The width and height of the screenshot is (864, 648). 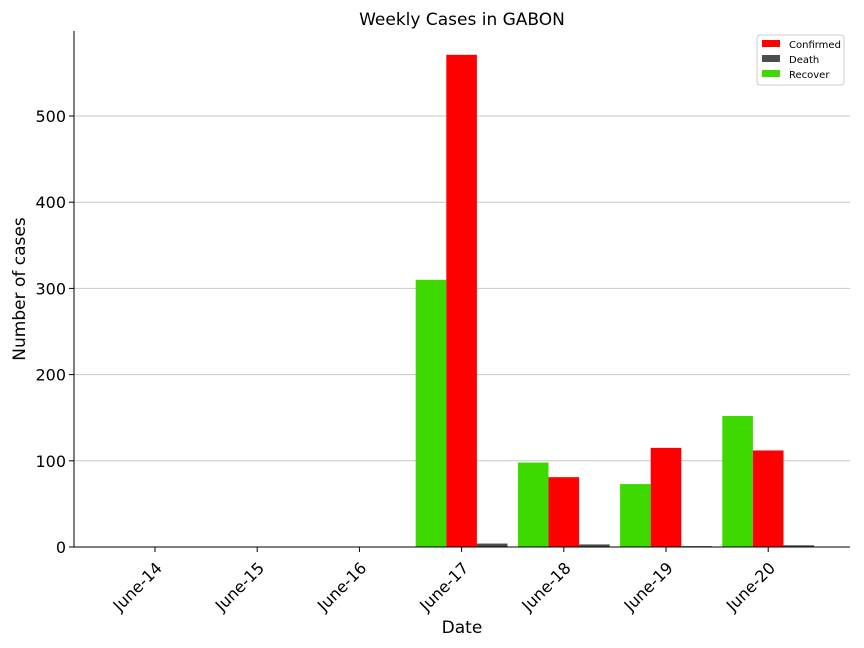 I want to click on x-tick-label: June-19, so click(x=648, y=586).